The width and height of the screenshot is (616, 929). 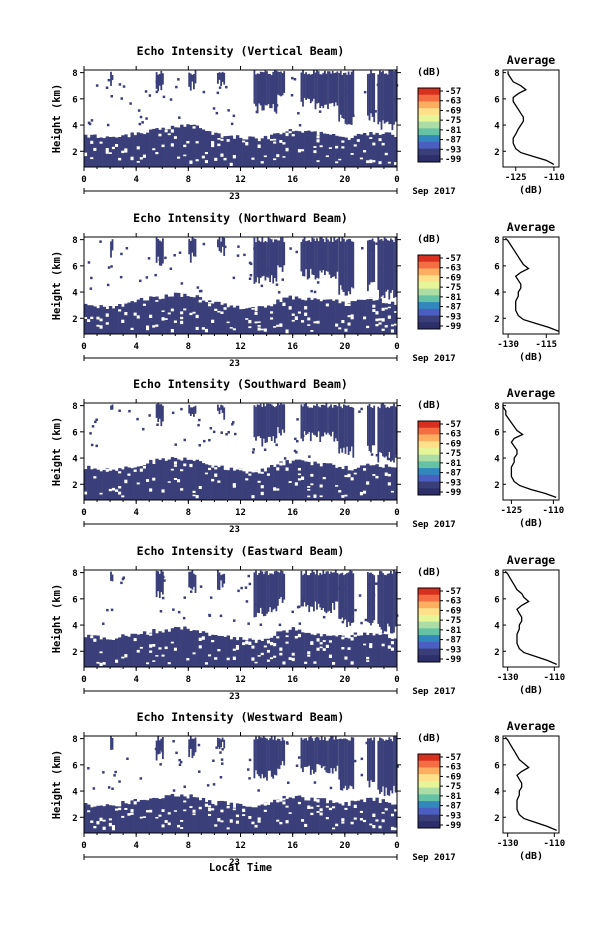 What do you see at coordinates (241, 618) in the screenshot?
I see `heatmap-cells` at bounding box center [241, 618].